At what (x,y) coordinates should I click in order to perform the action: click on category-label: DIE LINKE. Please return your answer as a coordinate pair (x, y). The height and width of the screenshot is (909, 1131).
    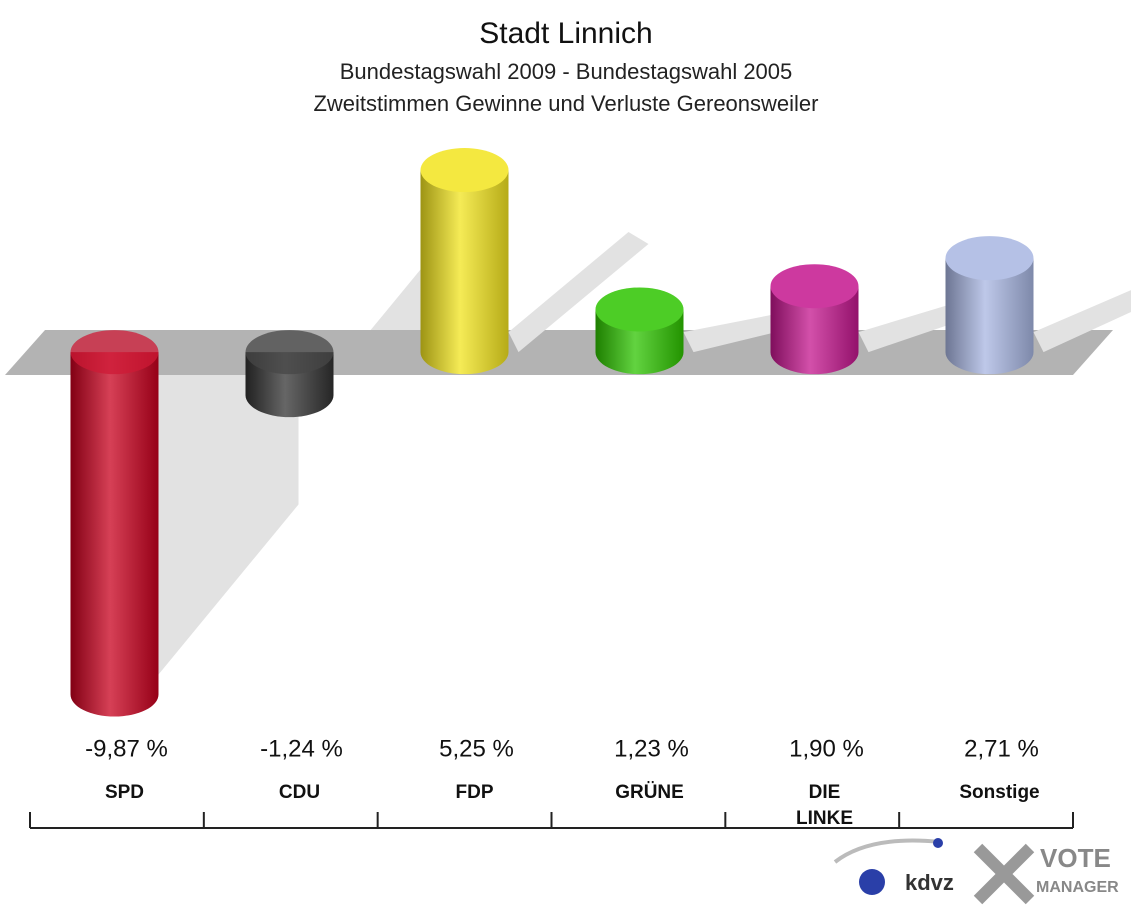
    Looking at the image, I should click on (824, 805).